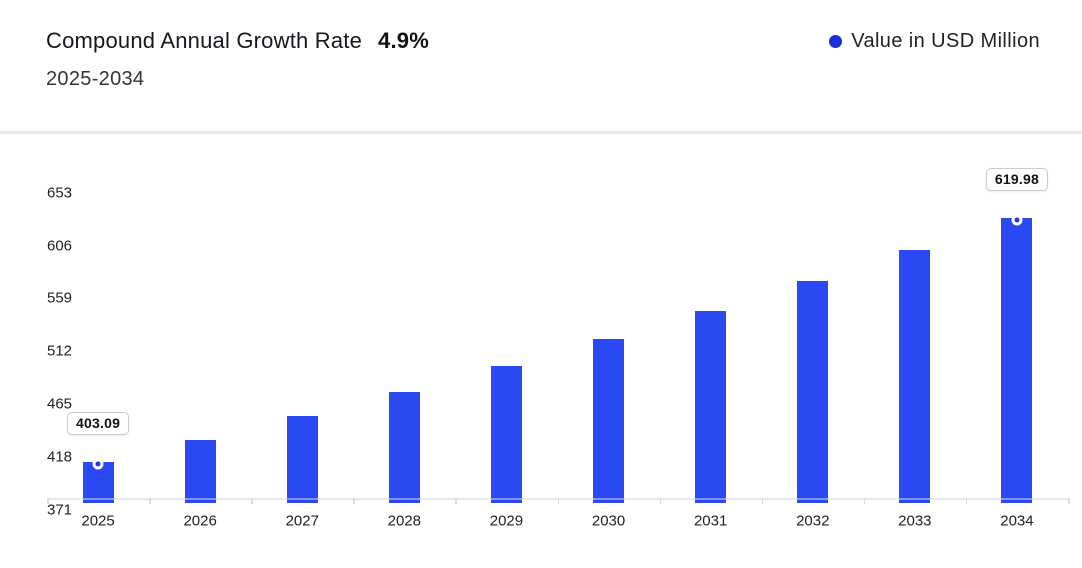 The height and width of the screenshot is (568, 1082). I want to click on bar-2031, so click(711, 407).